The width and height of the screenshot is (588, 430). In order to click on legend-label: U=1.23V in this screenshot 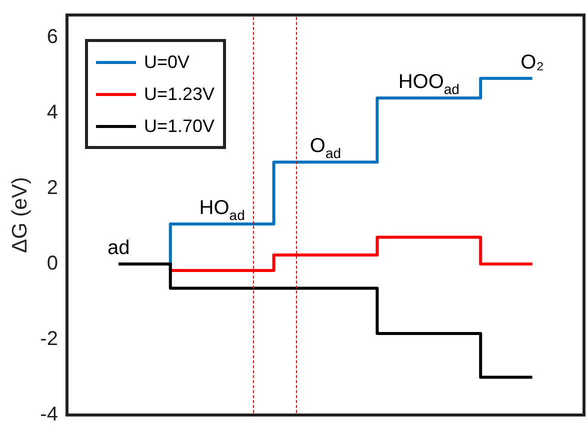, I will do `click(179, 94)`.